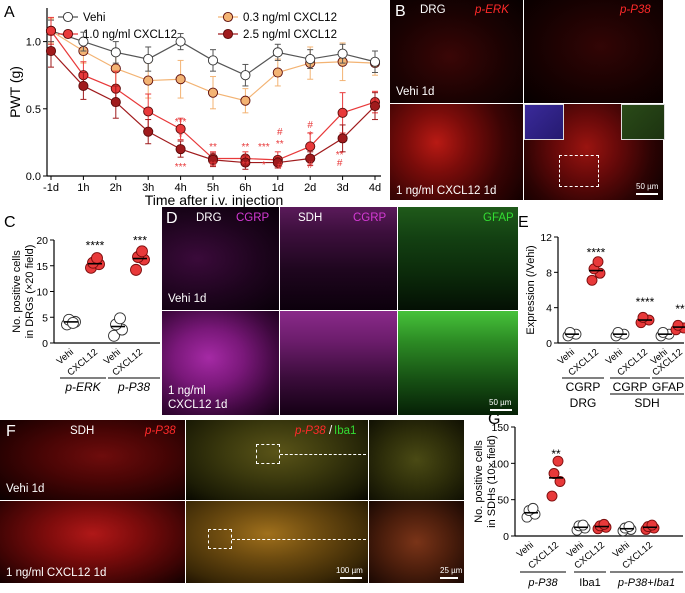 The image size is (685, 593). What do you see at coordinates (492, 481) in the screenshot?
I see `g-y-axis-label: in SDHs (10× field)` at bounding box center [492, 481].